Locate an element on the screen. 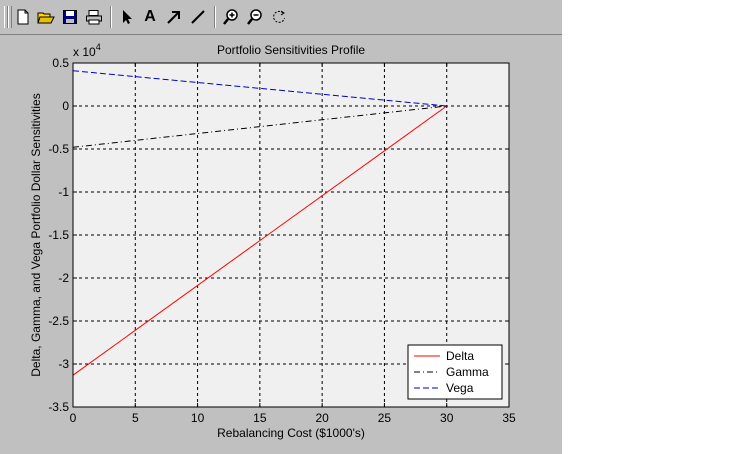  y-multiplier-base: x 10 is located at coordinates (84, 52).